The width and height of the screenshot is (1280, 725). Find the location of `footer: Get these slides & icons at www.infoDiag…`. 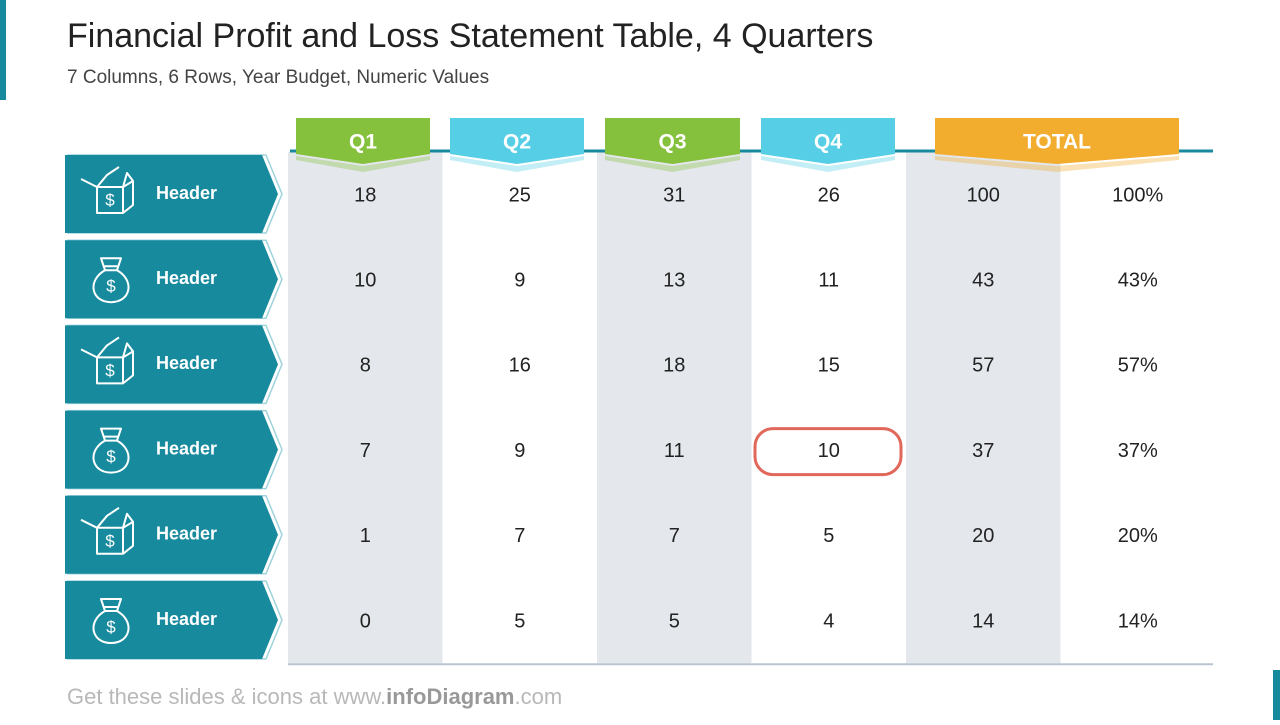

footer: Get these slides & icons at www.infoDiag… is located at coordinates (314, 696).